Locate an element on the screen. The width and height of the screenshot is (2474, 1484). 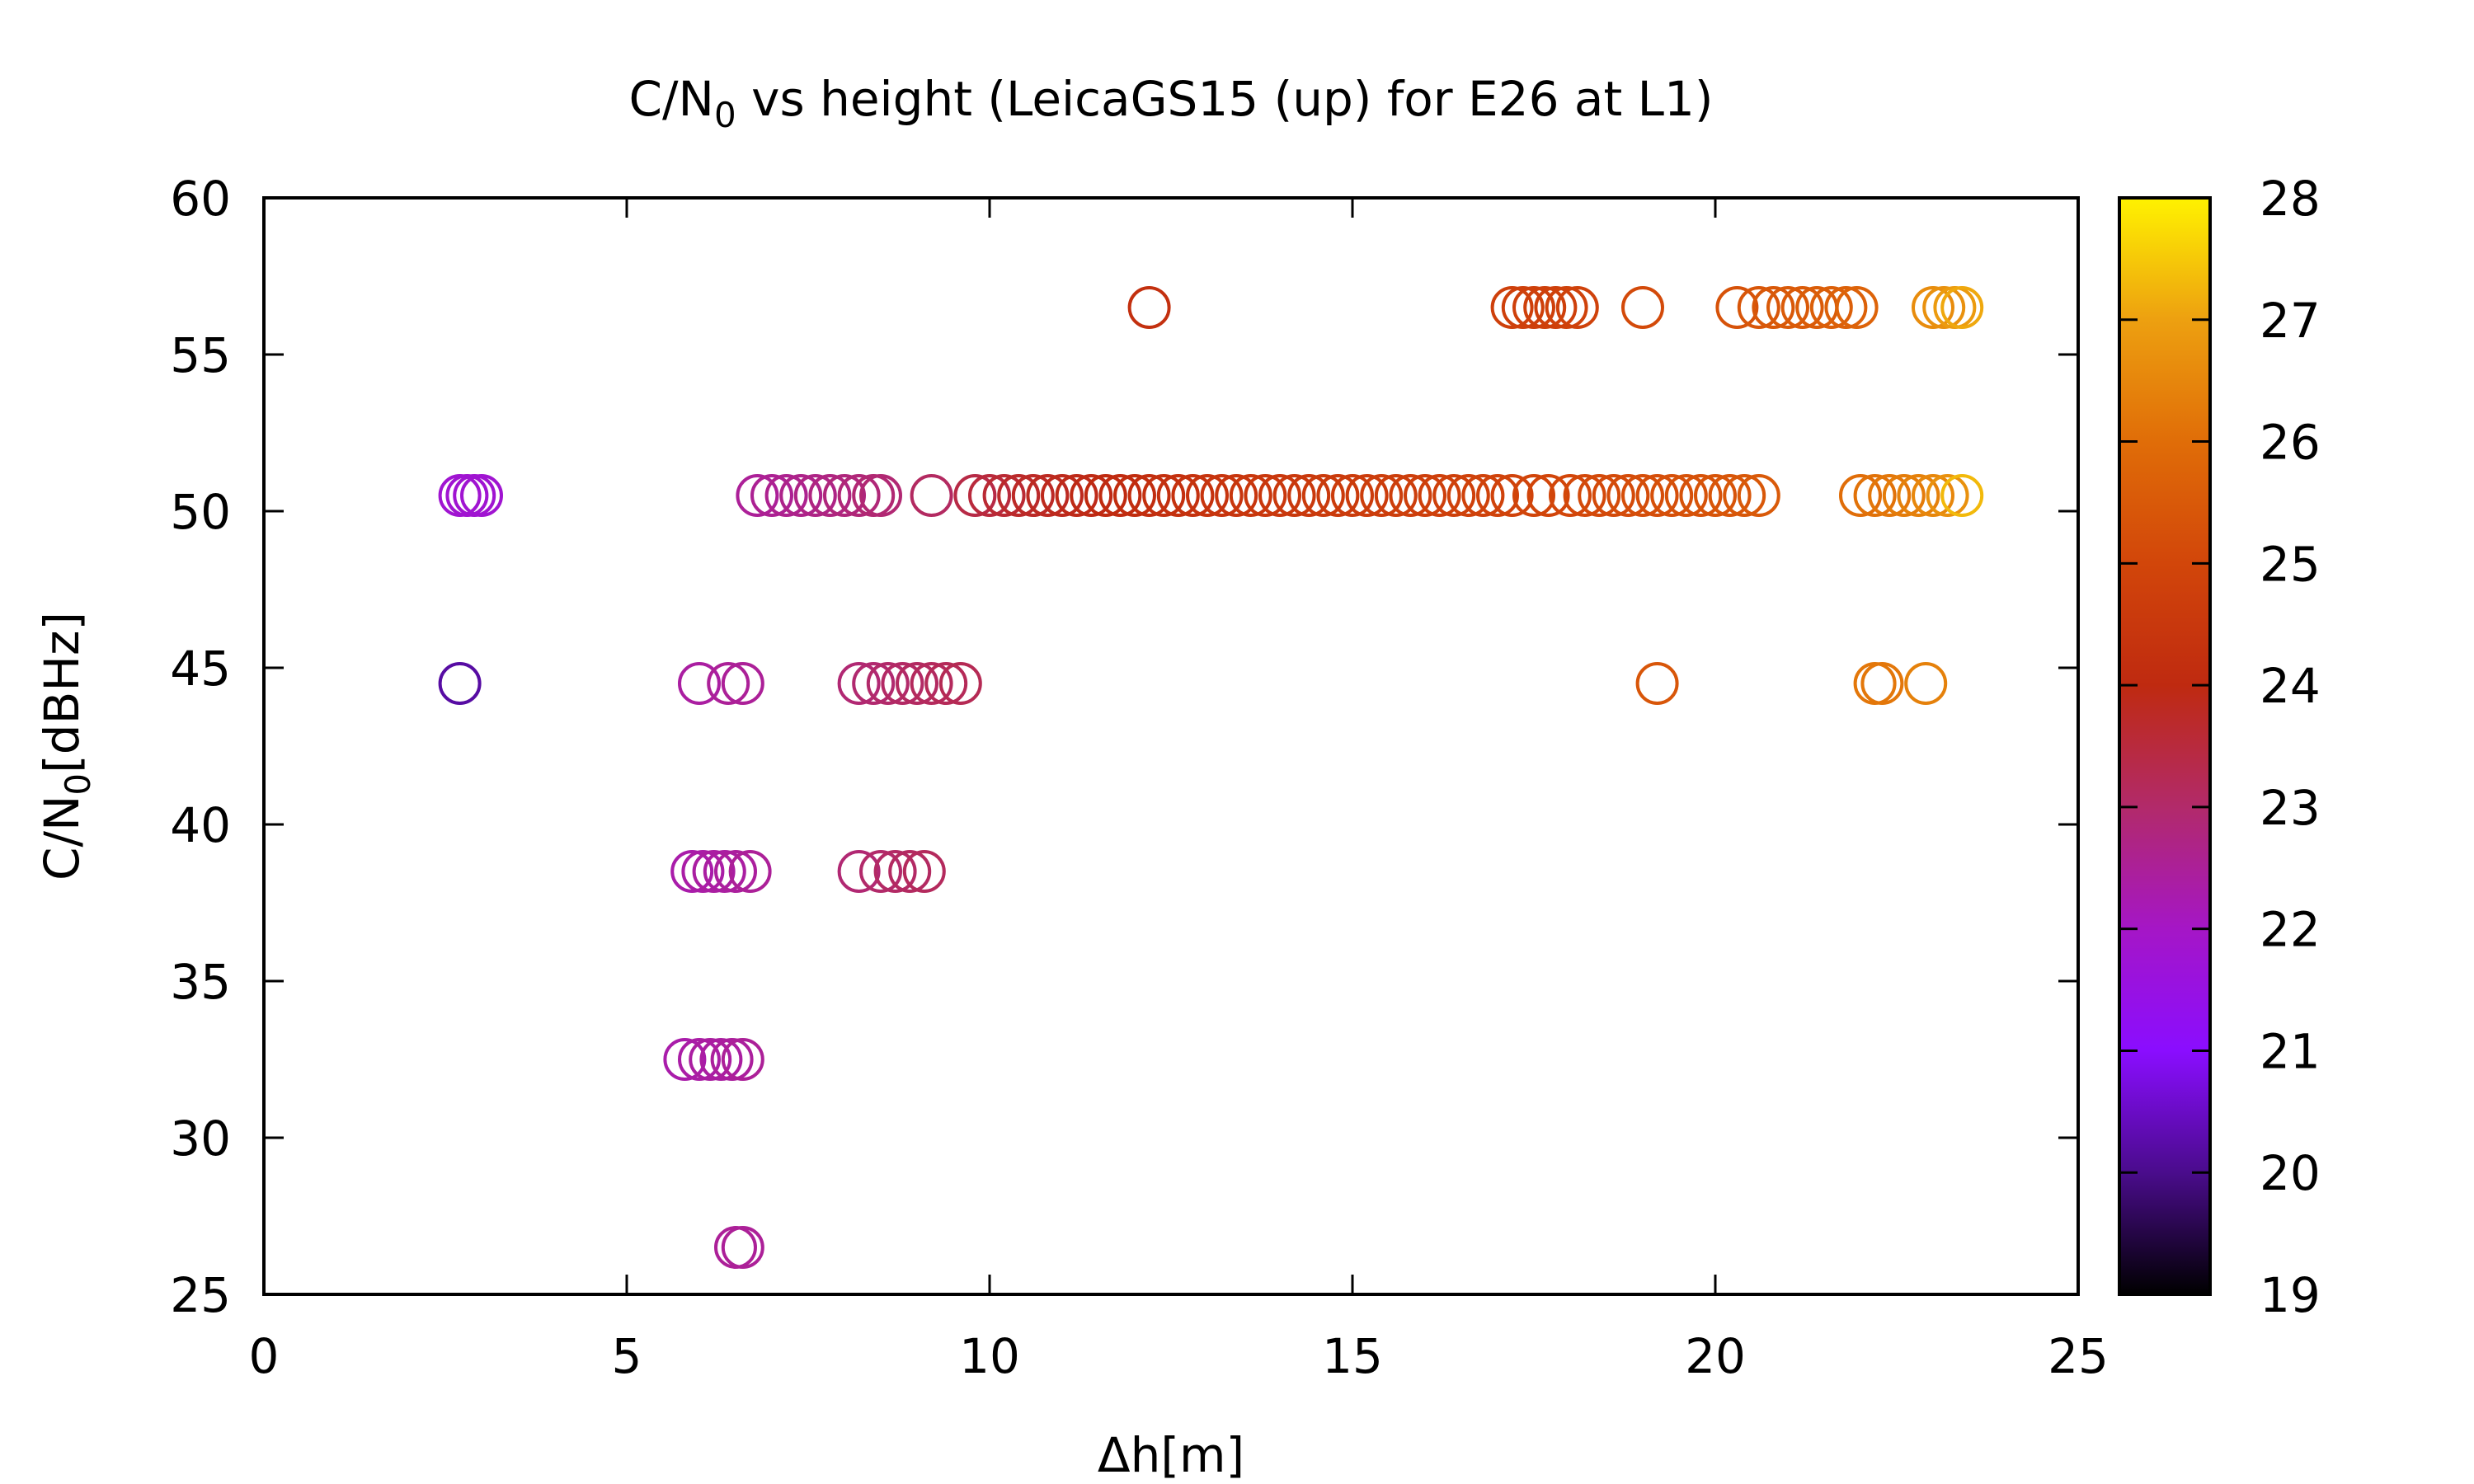
y-tick-label: 60 is located at coordinates (200, 199).